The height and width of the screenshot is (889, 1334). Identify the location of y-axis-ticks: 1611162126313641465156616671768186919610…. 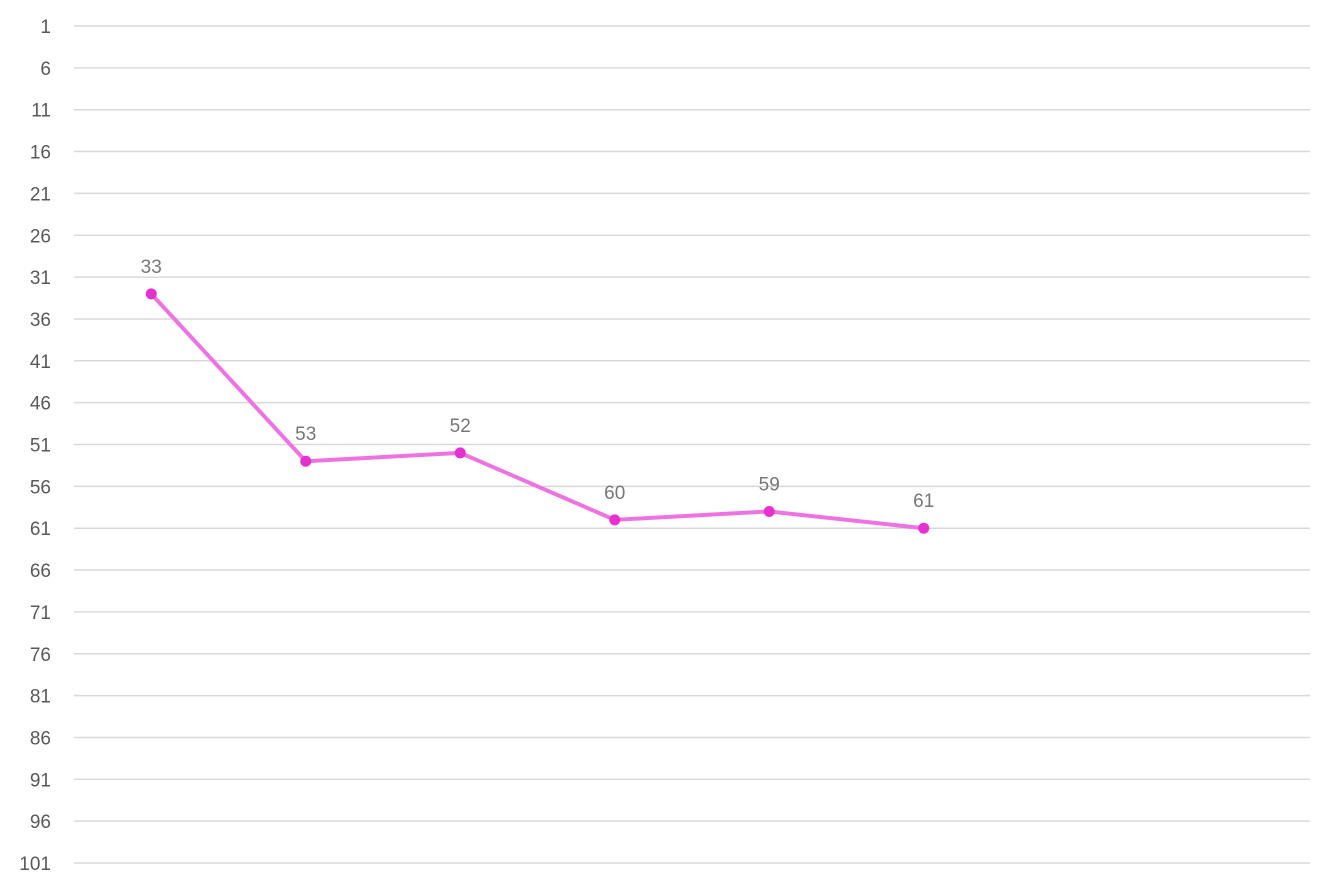
(35, 446).